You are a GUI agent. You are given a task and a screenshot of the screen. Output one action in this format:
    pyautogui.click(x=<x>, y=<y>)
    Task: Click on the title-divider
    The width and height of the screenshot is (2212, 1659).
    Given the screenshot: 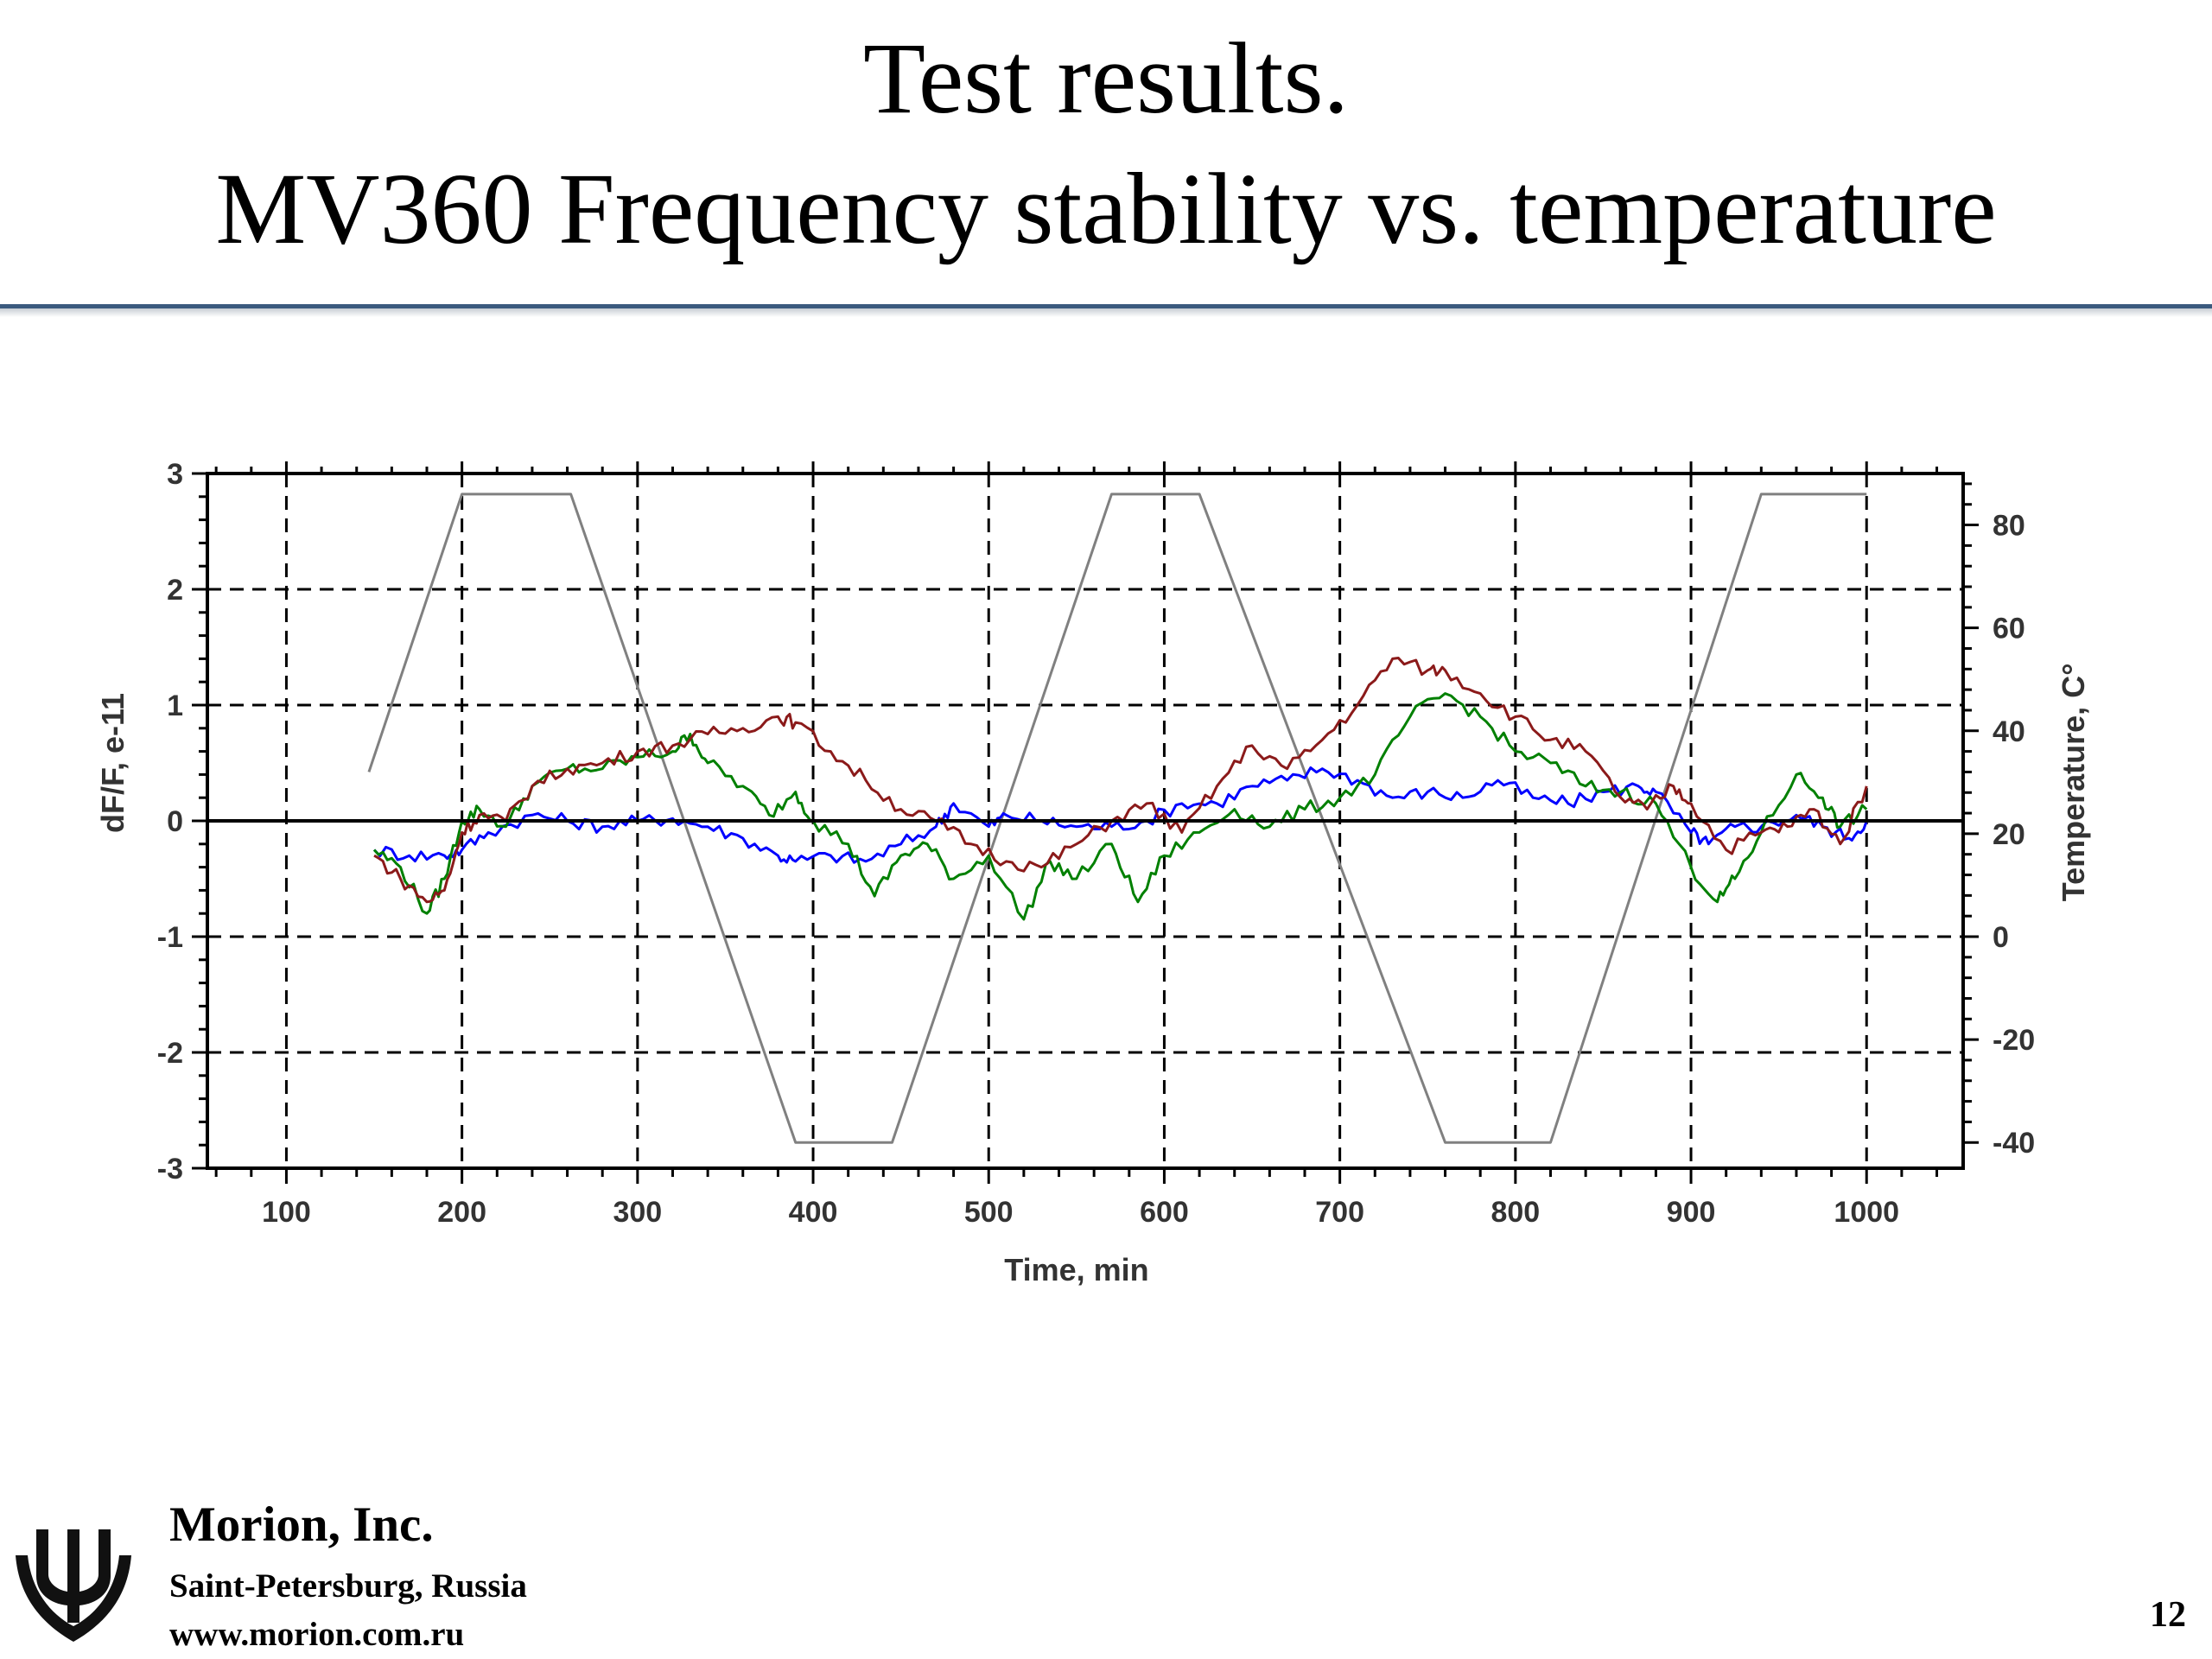 What is the action you would take?
    pyautogui.click(x=1106, y=306)
    